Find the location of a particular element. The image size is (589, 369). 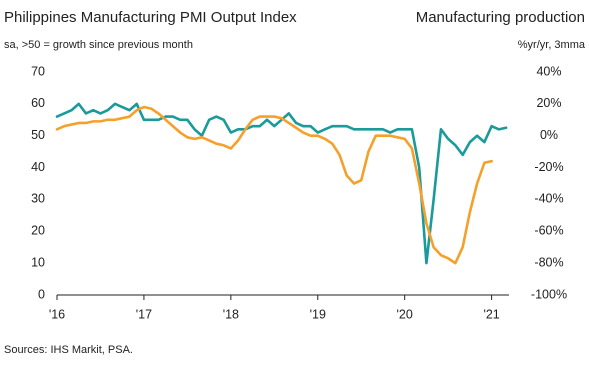

series-1-title: Manufacturing production is located at coordinates (500, 17).